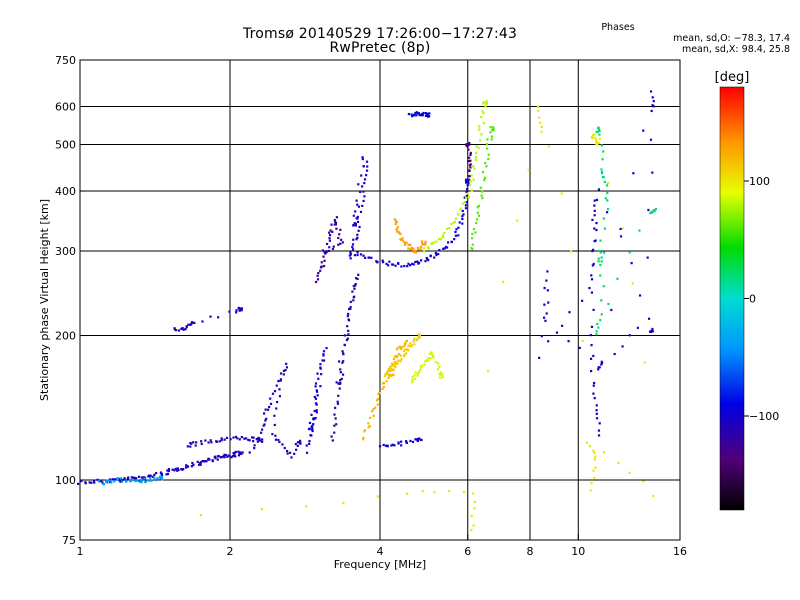 Image resolution: width=800 pixels, height=600 pixels. What do you see at coordinates (44, 300) in the screenshot?
I see `y-axis-label: Stationary phase Virtual Height [km]` at bounding box center [44, 300].